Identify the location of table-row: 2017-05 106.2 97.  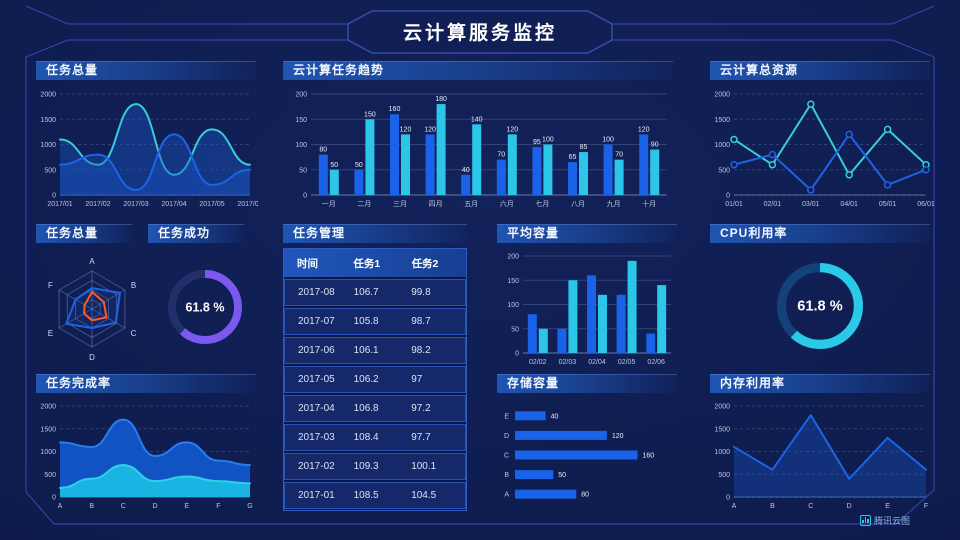
(375, 379).